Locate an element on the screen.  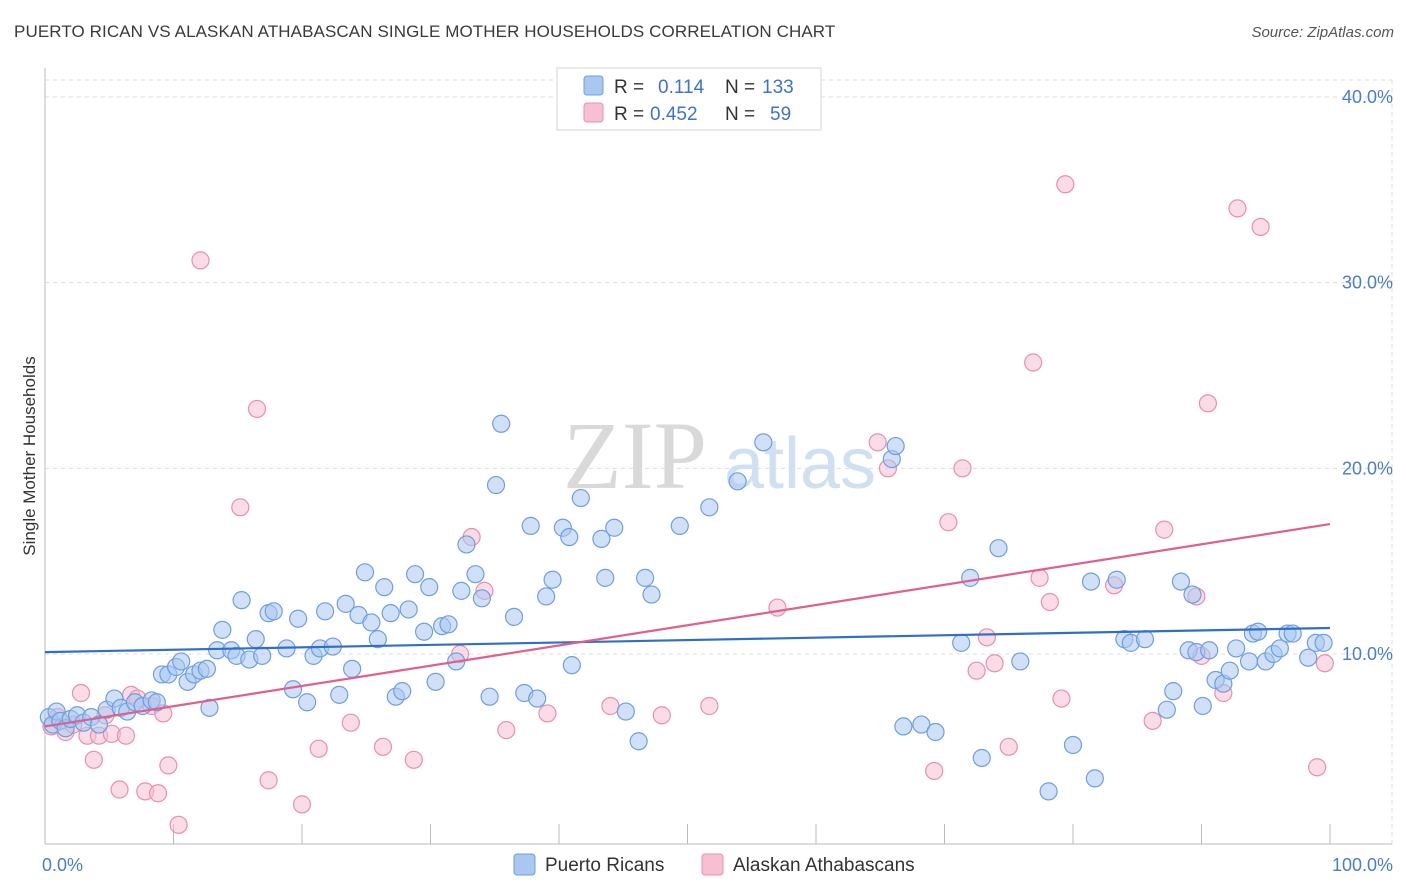
watermark-atlas: atlas is located at coordinates (800, 464).